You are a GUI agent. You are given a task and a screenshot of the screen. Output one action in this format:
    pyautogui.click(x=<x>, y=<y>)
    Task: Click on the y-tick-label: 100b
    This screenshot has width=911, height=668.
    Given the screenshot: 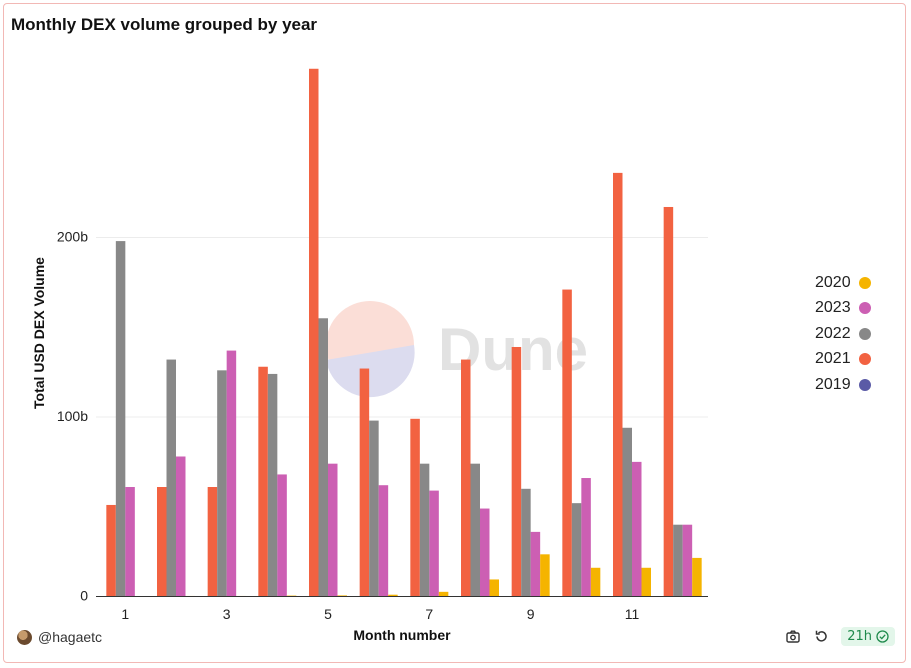 What is the action you would take?
    pyautogui.click(x=72, y=416)
    